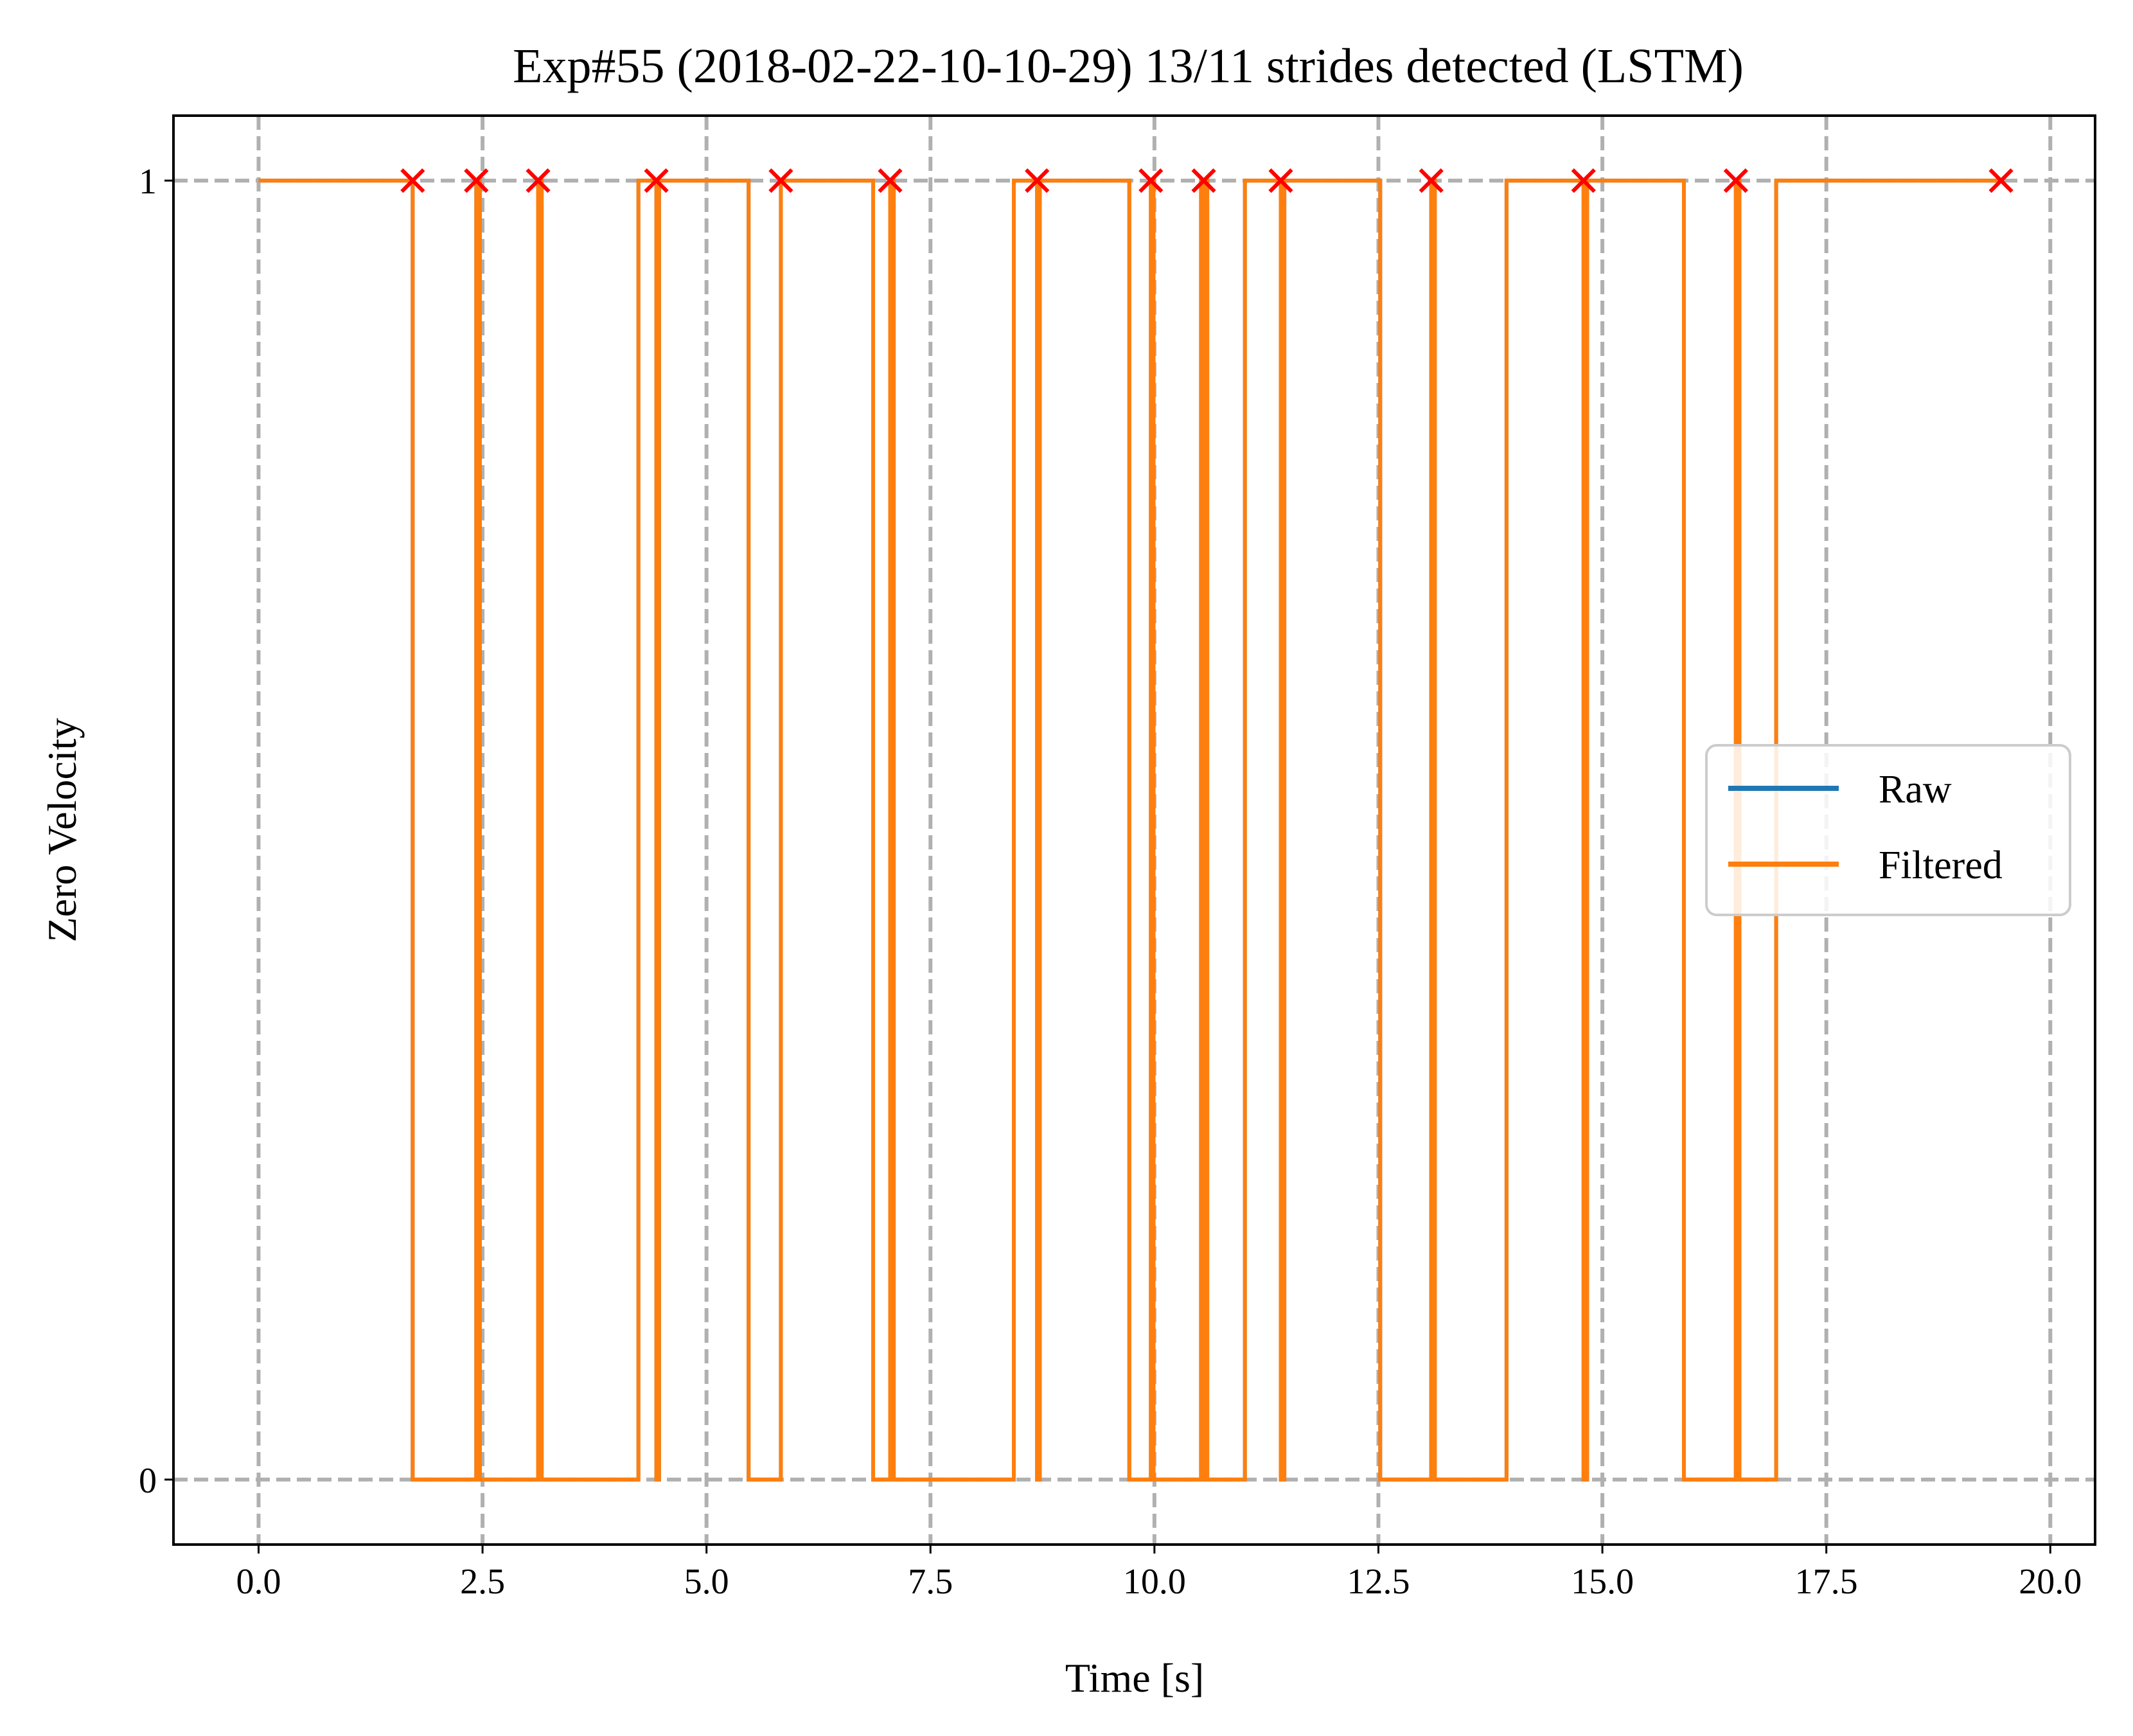 This screenshot has height=1736, width=2133. Describe the element at coordinates (1378, 1582) in the screenshot. I see `x-tick-label: 12.5` at that location.